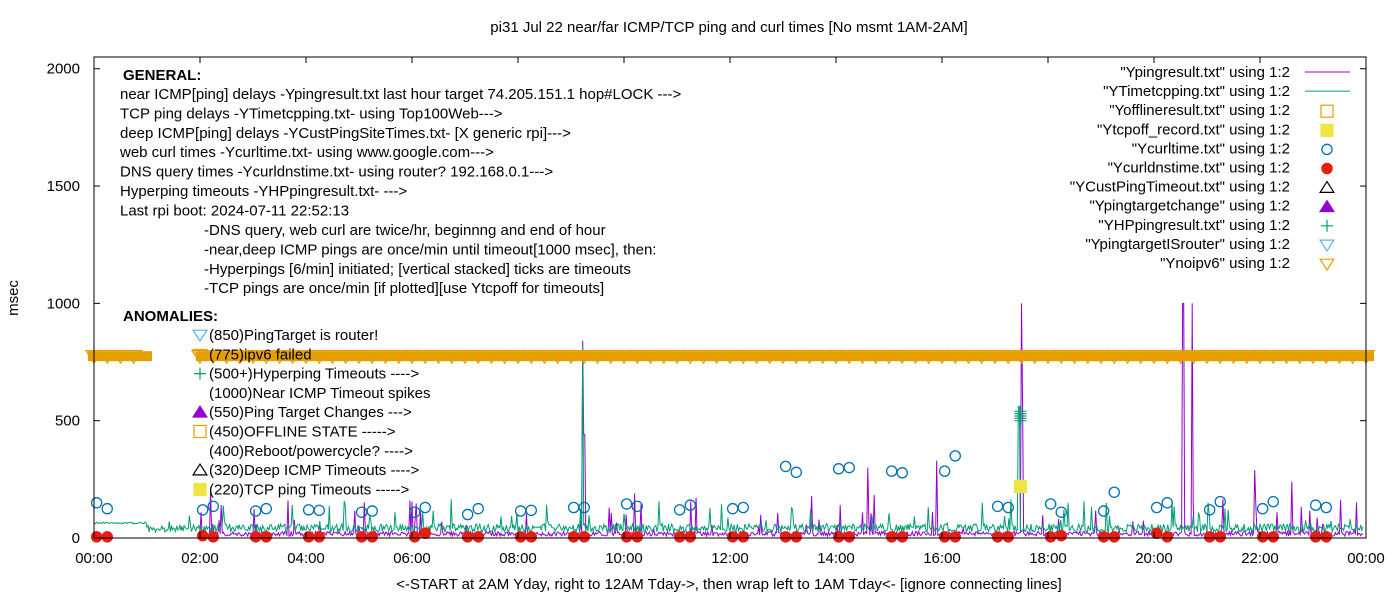 Image resolution: width=1400 pixels, height=600 pixels. What do you see at coordinates (311, 451) in the screenshot?
I see `anomaly-line: (400)Reboot/powercycle? ---->` at bounding box center [311, 451].